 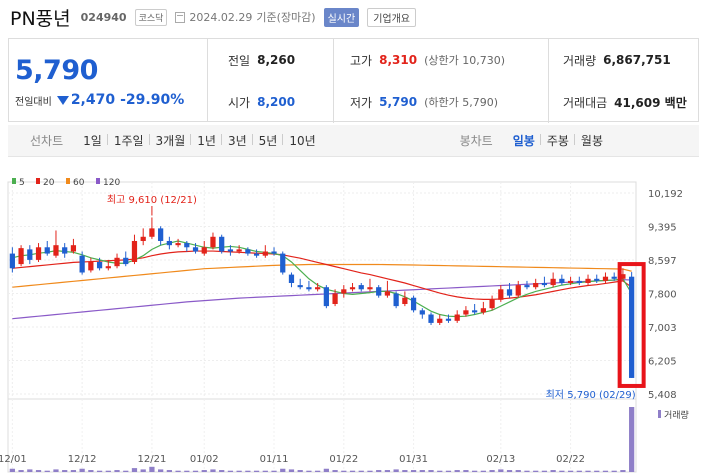 I want to click on tab-daily: 일봉, so click(x=523, y=141).